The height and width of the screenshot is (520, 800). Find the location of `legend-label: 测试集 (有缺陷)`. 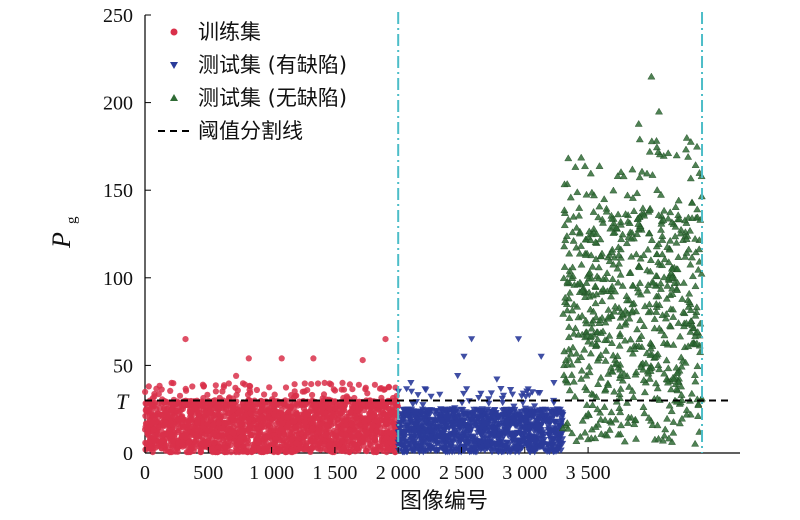

legend-label: 测试集 (有缺陷) is located at coordinates (272, 65).